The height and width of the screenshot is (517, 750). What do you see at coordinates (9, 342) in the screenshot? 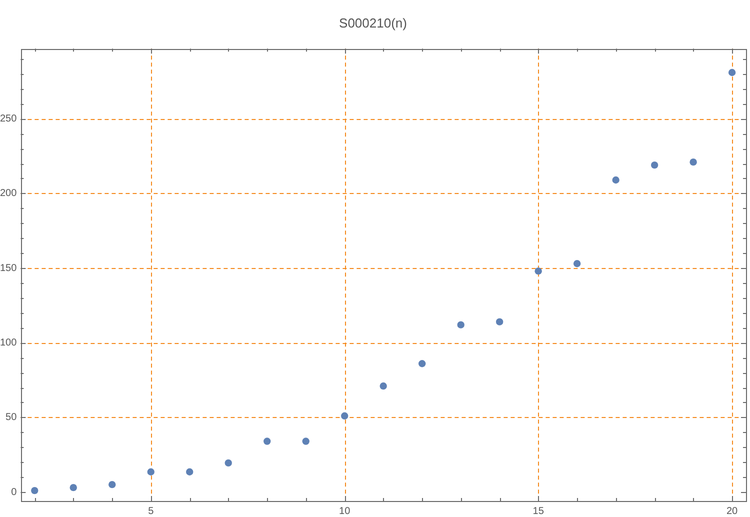
I see `y-tick-label: 100` at bounding box center [9, 342].